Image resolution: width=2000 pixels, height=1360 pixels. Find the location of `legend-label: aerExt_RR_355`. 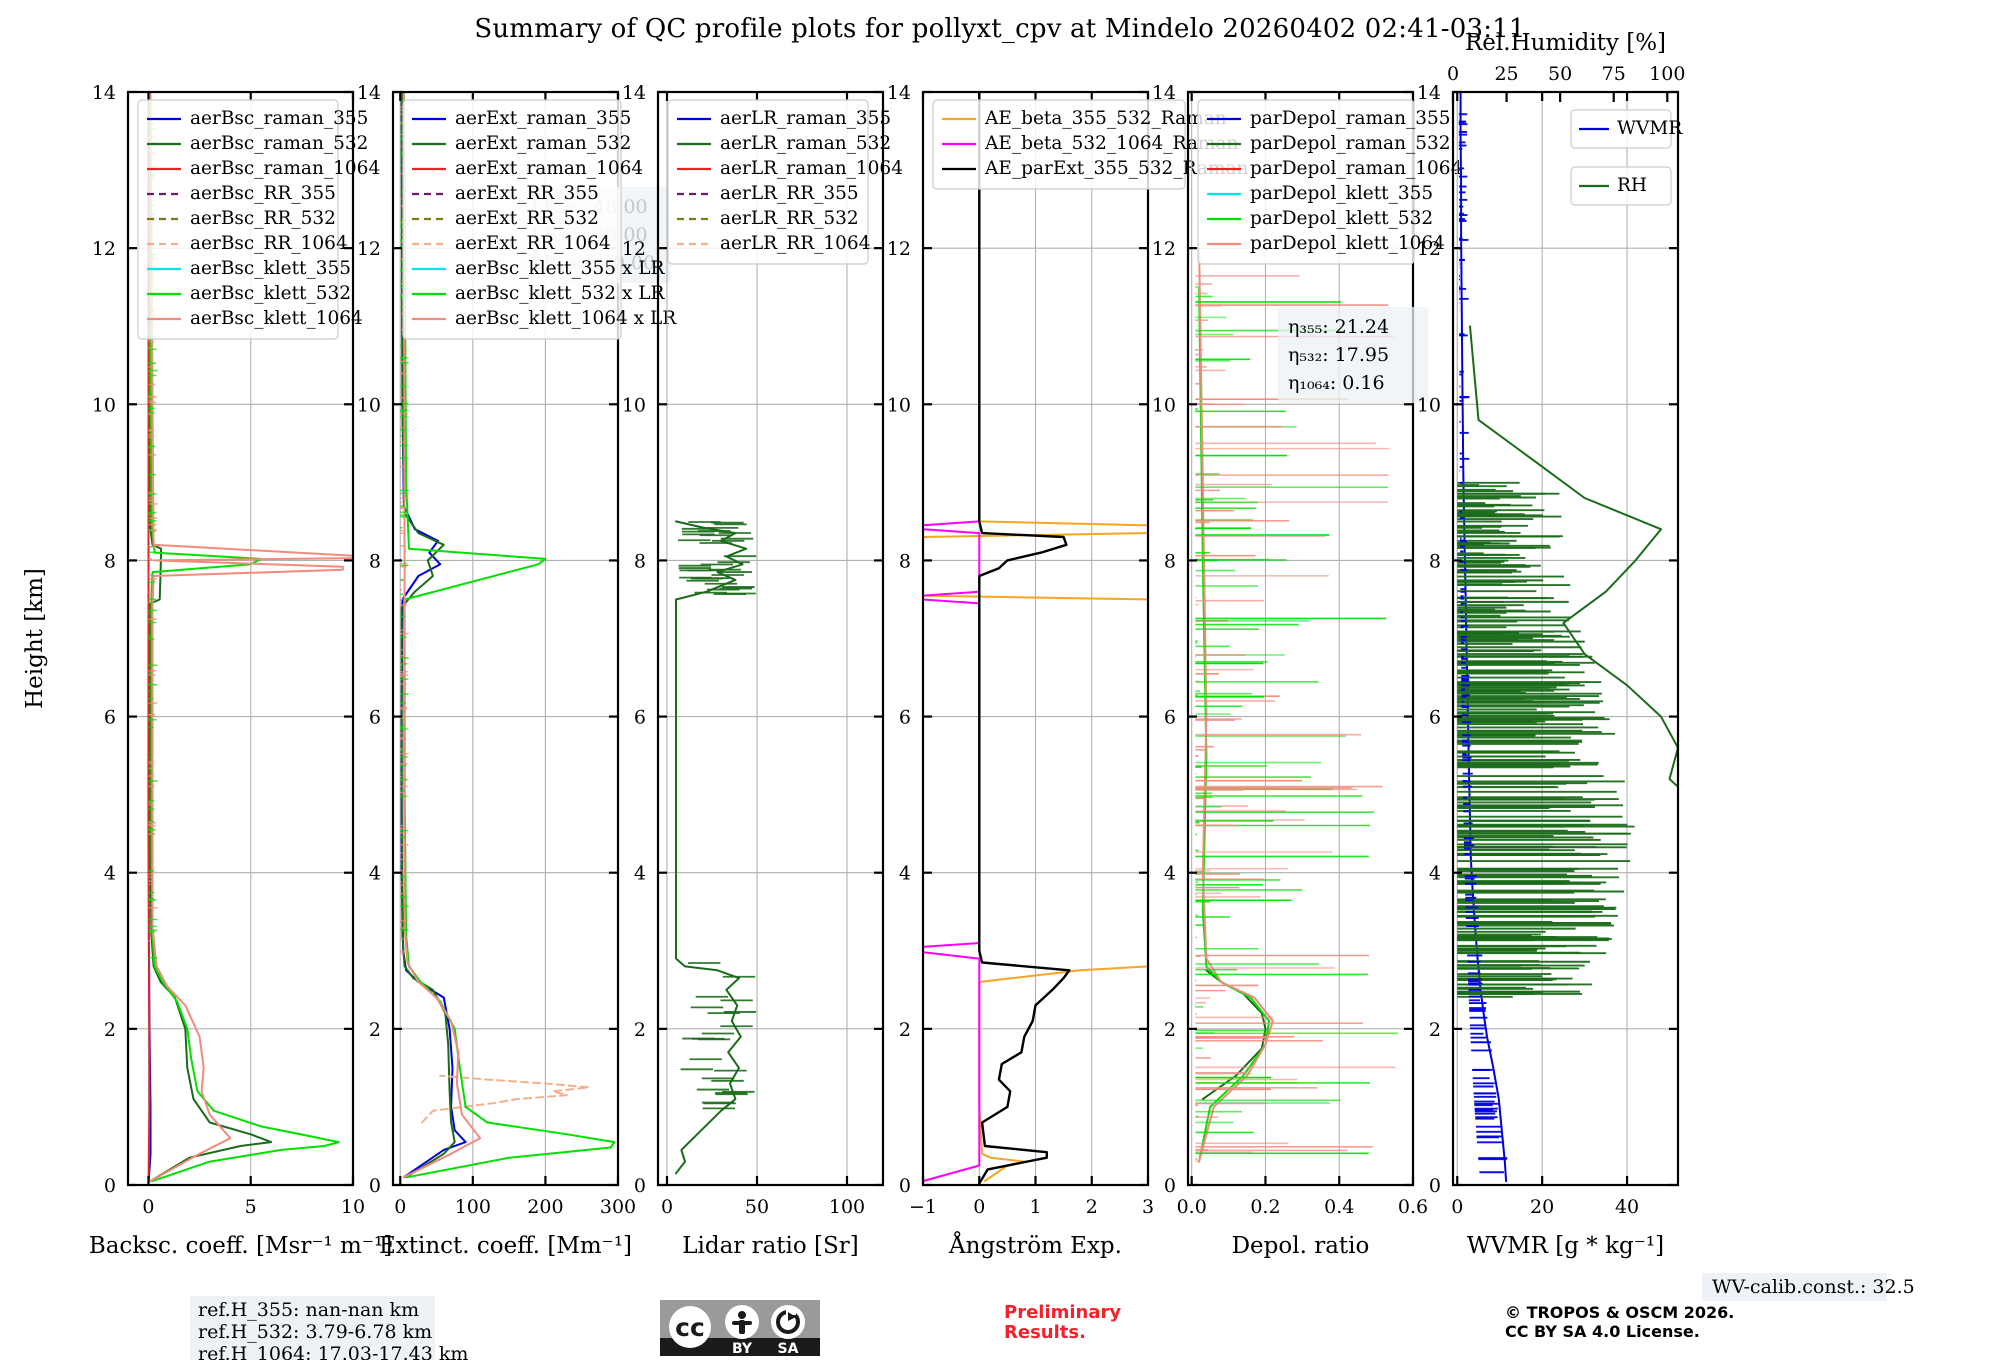

legend-label: aerExt_RR_355 is located at coordinates (527, 193).